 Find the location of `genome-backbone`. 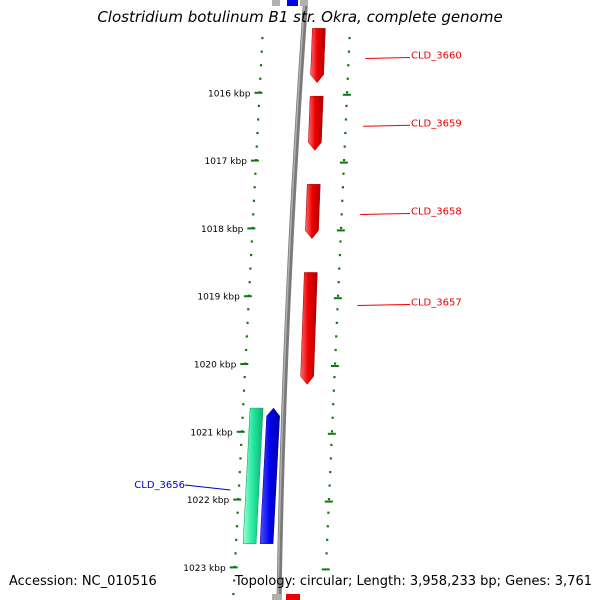

genome-backbone is located at coordinates (292, 300).